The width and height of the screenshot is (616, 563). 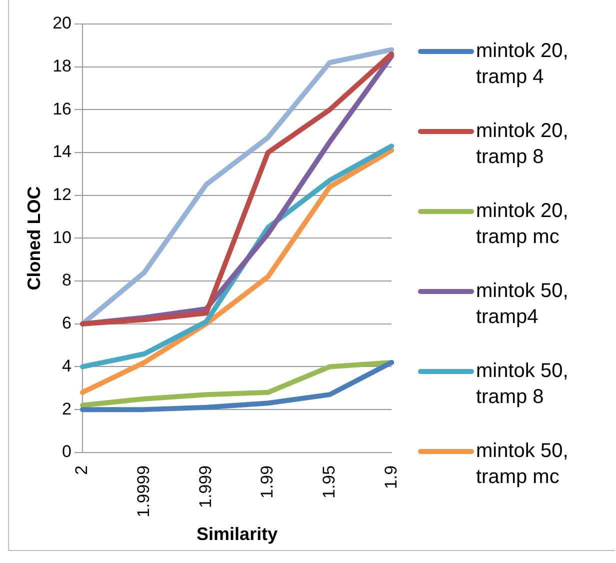 I want to click on legend-label: mintok 50, tramp mc, so click(x=523, y=464).